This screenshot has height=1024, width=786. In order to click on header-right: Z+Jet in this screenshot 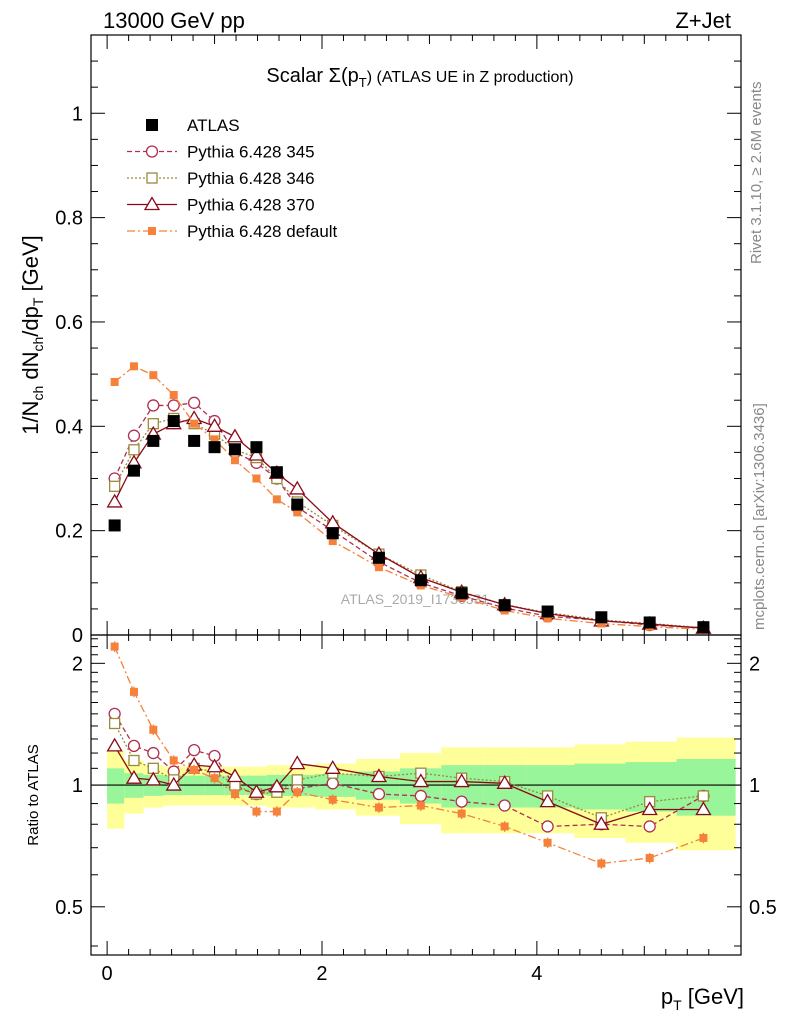, I will do `click(703, 20)`.